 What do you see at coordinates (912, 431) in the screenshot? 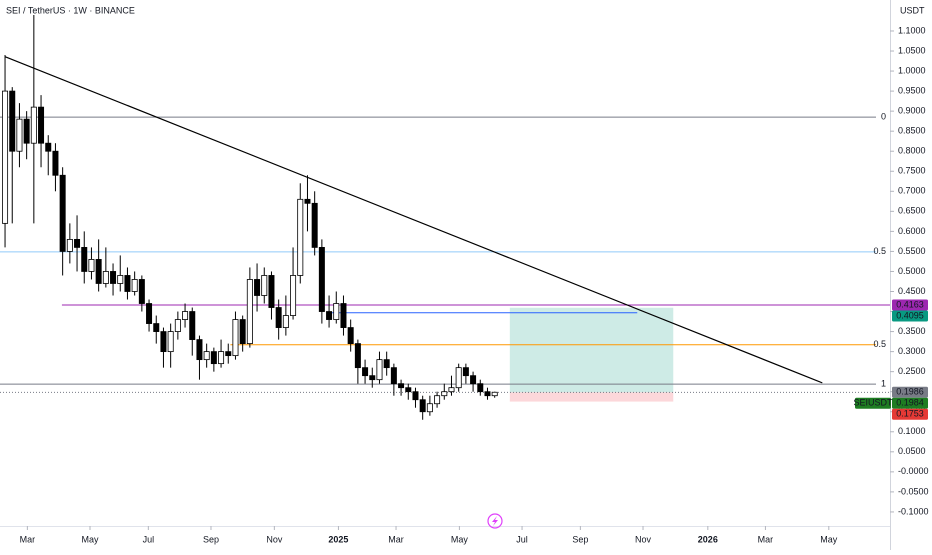
I see `y-tick-label: 0.1000` at bounding box center [912, 431].